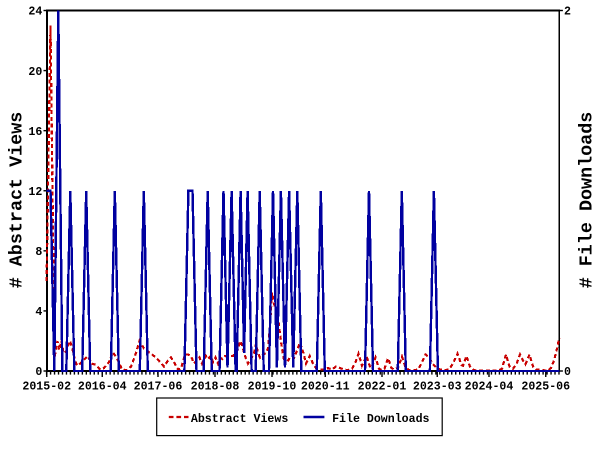 Image resolution: width=600 pixels, height=450 pixels. Describe the element at coordinates (587, 200) in the screenshot. I see `svg-text: # File Downloads` at that location.